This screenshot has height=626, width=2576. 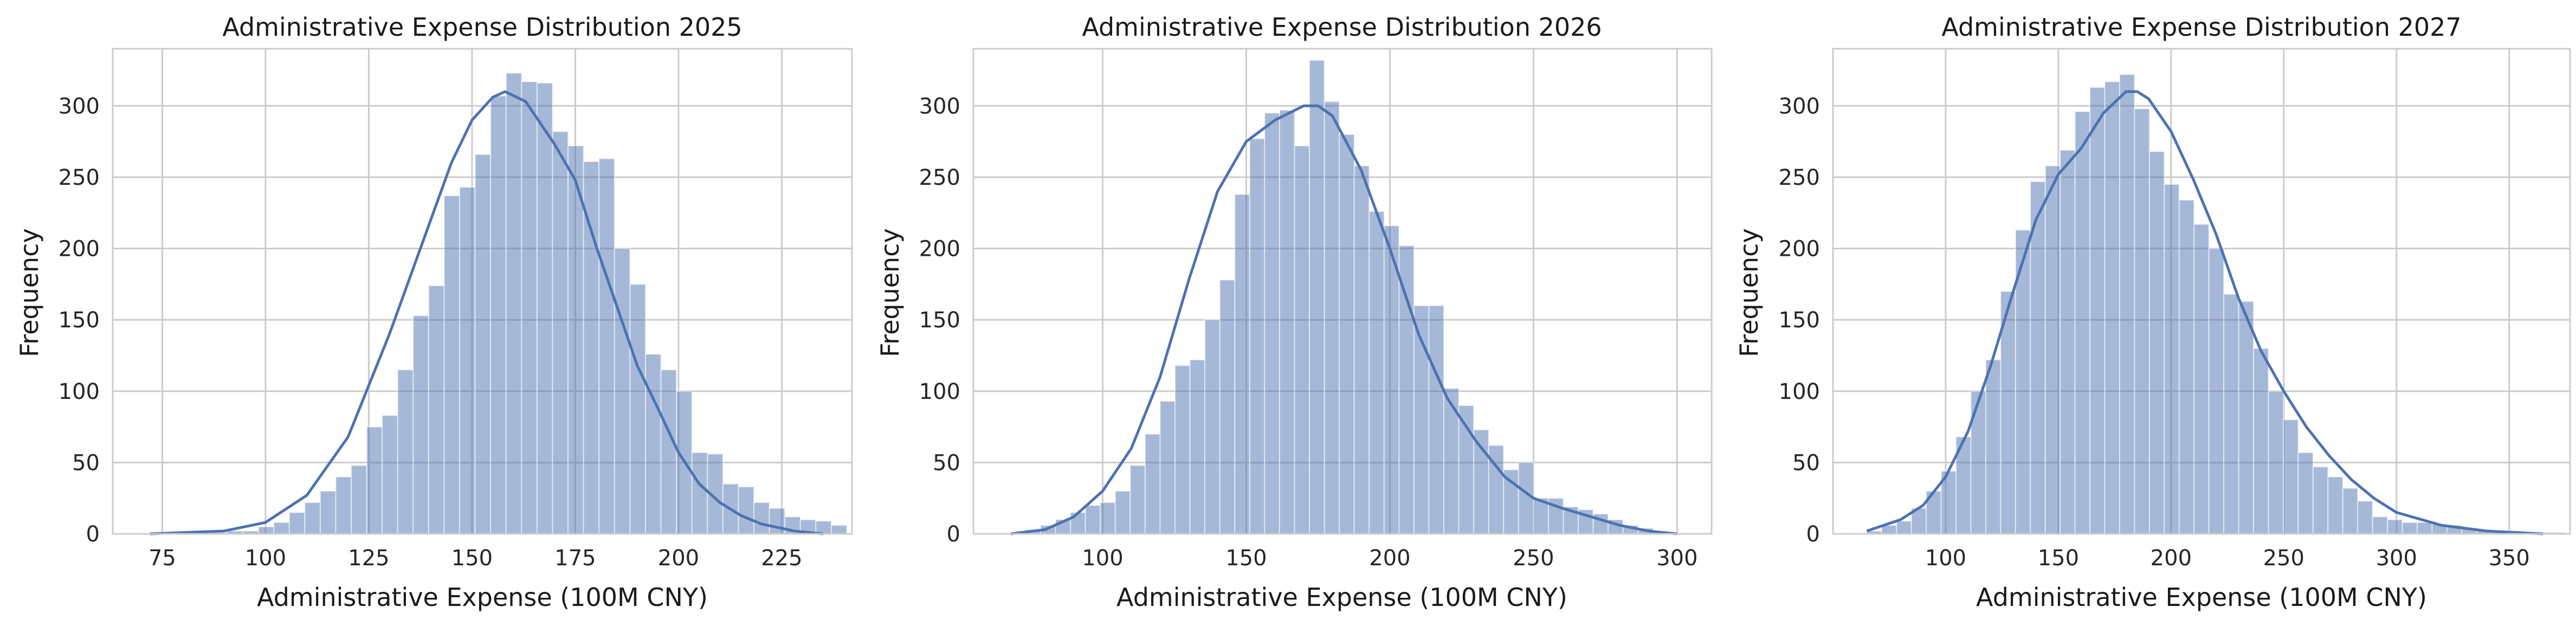 What do you see at coordinates (162, 558) in the screenshot?
I see `x-tick-label: 75` at bounding box center [162, 558].